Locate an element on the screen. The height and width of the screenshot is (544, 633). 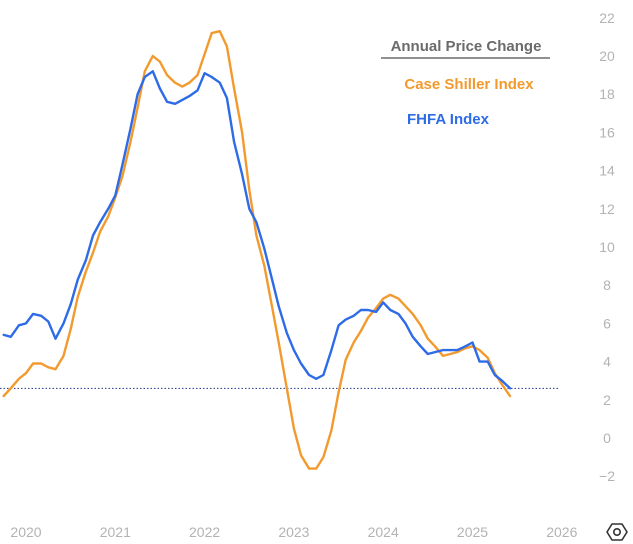
settings-icon is located at coordinates (617, 532).